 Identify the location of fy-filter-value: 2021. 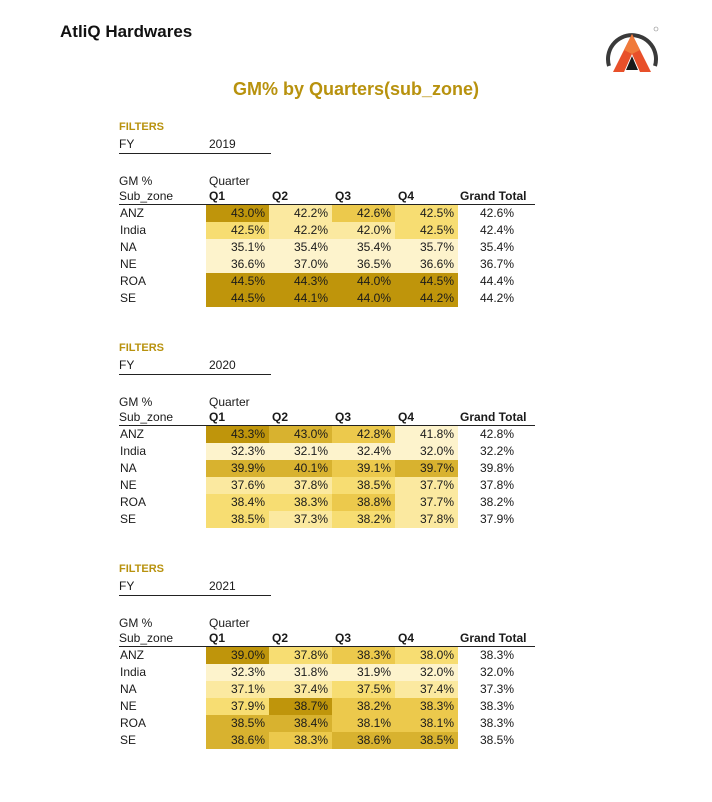
(222, 586).